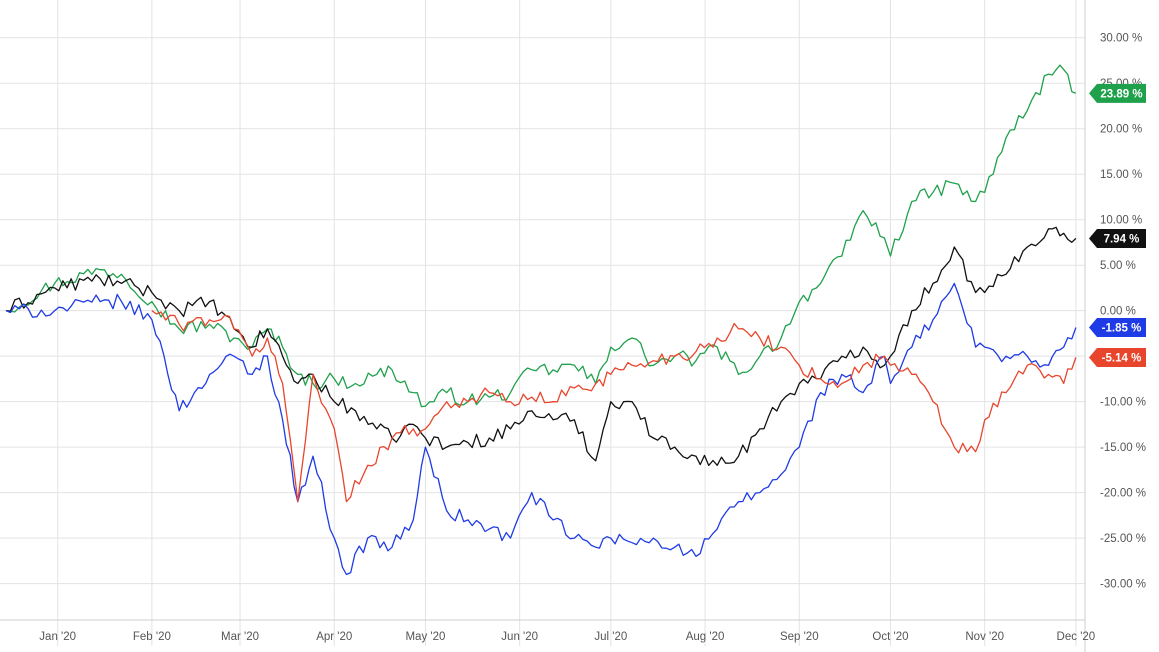 The width and height of the screenshot is (1159, 652). Describe the element at coordinates (890, 637) in the screenshot. I see `x-tick-label: Oct '20` at that location.